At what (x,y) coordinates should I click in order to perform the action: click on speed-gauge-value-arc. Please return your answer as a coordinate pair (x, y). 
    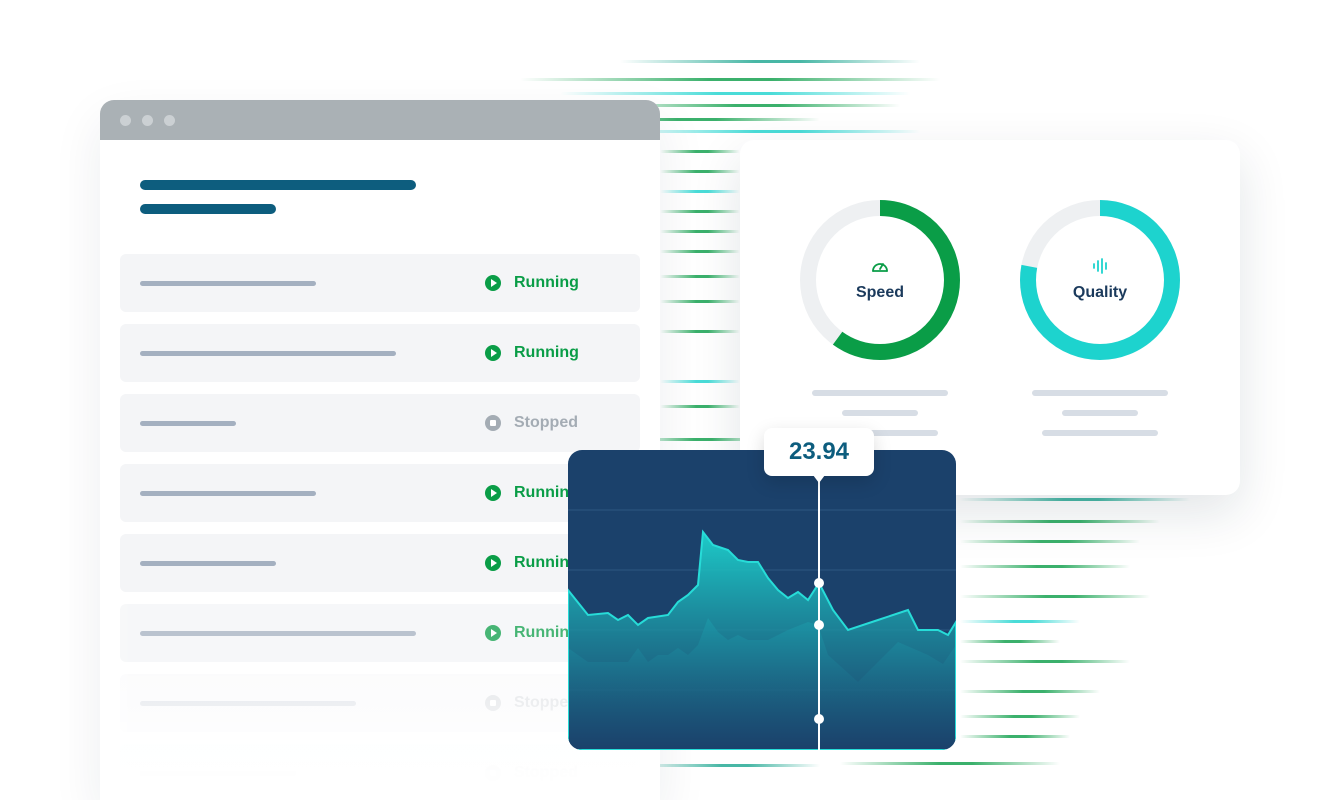
    Looking at the image, I should click on (880, 280).